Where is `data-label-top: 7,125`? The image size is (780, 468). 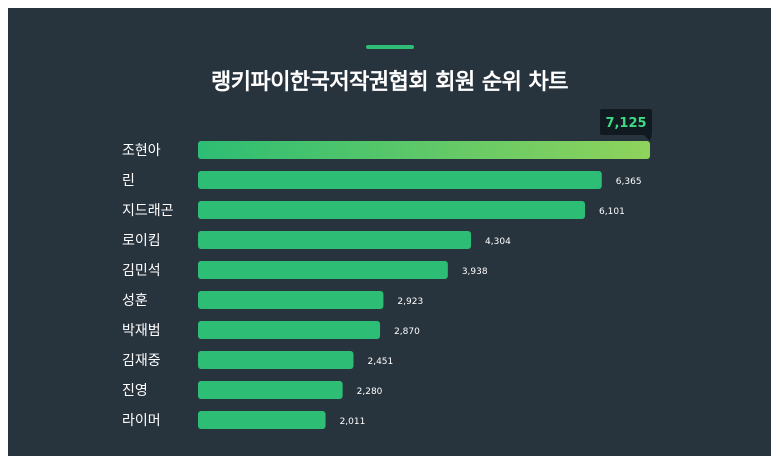
data-label-top: 7,125 is located at coordinates (625, 123).